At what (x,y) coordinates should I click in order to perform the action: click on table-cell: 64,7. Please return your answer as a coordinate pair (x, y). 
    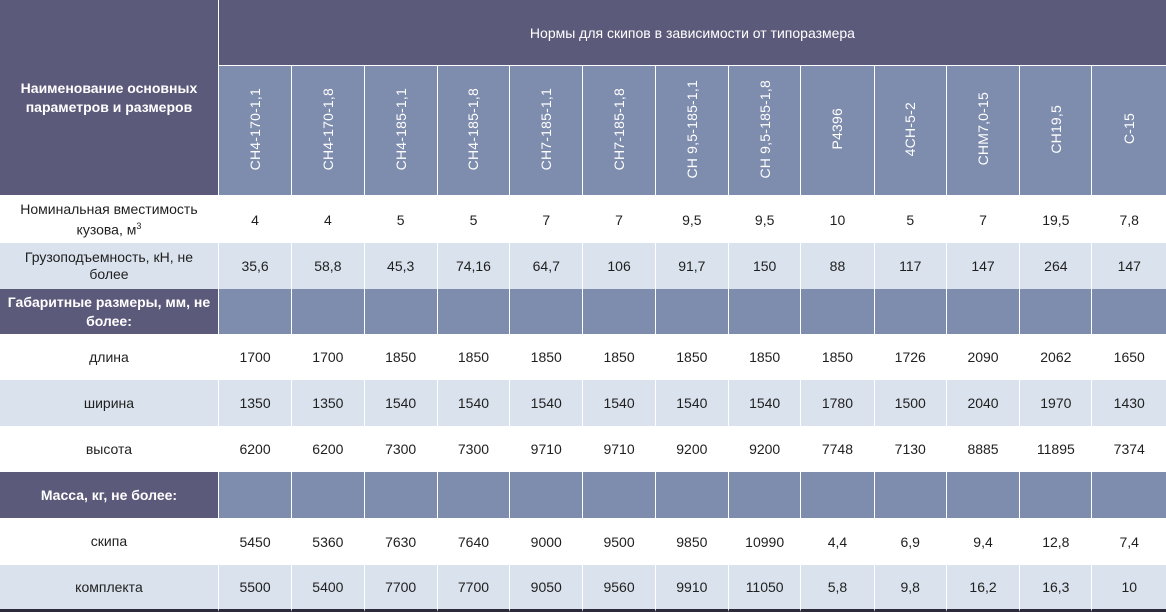
    Looking at the image, I should click on (547, 266).